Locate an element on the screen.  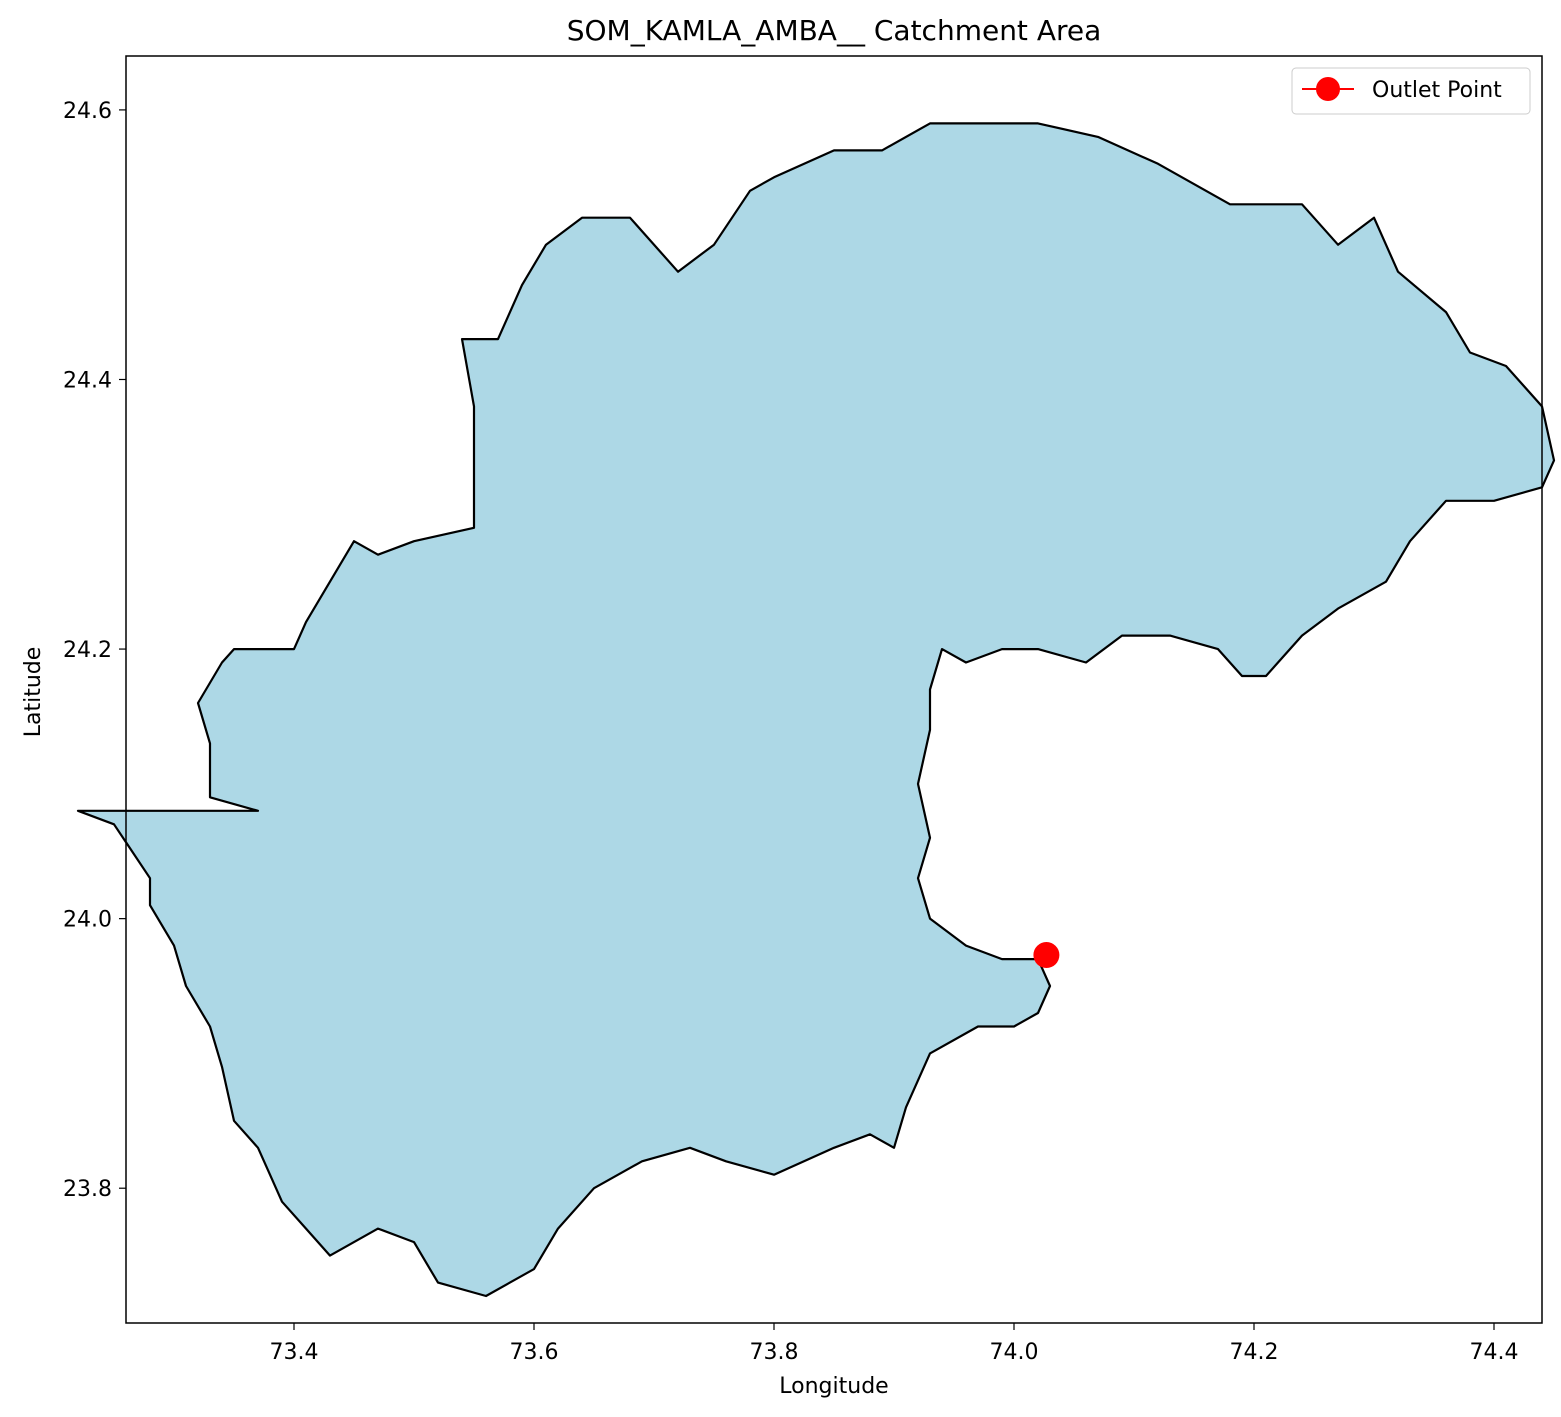
x-tick-label: 74.4 is located at coordinates (1494, 1352).